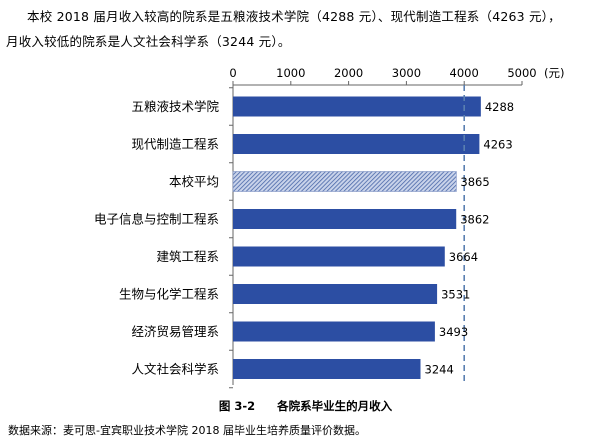 This screenshot has width=611, height=438. What do you see at coordinates (474, 182) in the screenshot?
I see `value-label: 3865` at bounding box center [474, 182].